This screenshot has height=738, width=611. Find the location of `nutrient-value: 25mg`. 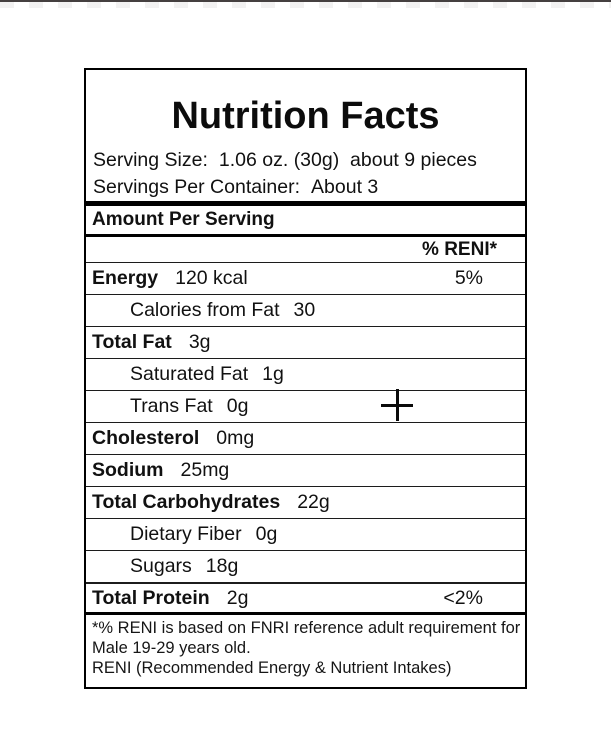

nutrient-value: 25mg is located at coordinates (205, 470).